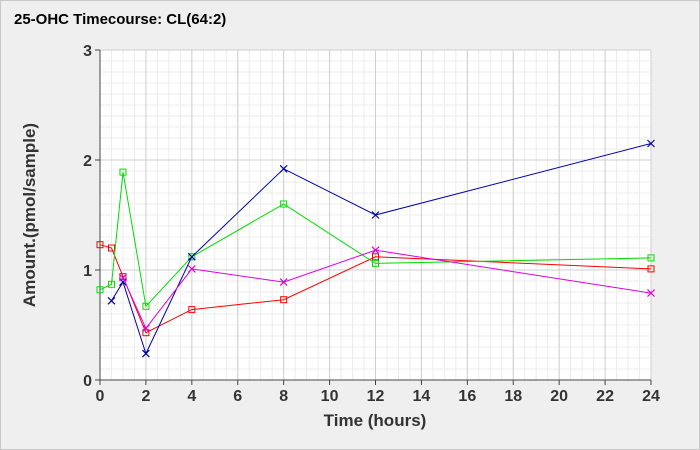 This screenshot has width=700, height=450. I want to click on x-tick-label: 14, so click(422, 396).